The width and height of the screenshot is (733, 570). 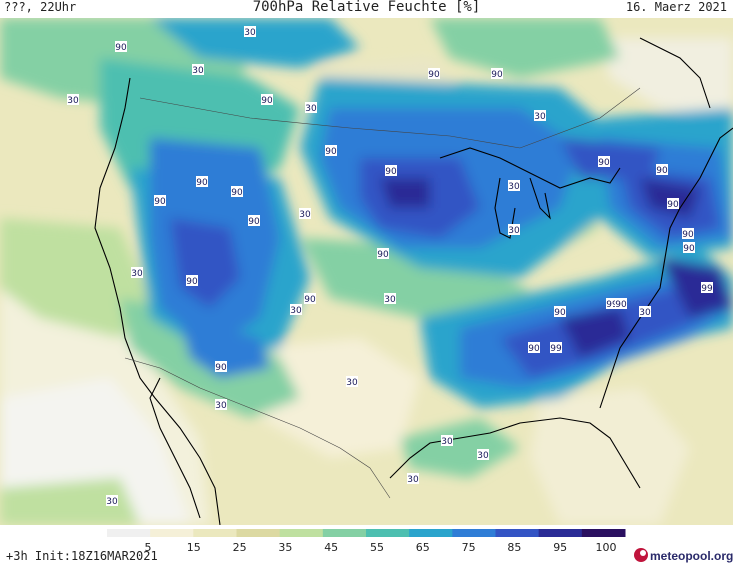 I want to click on scale-tick-label: 55, so click(x=377, y=547).